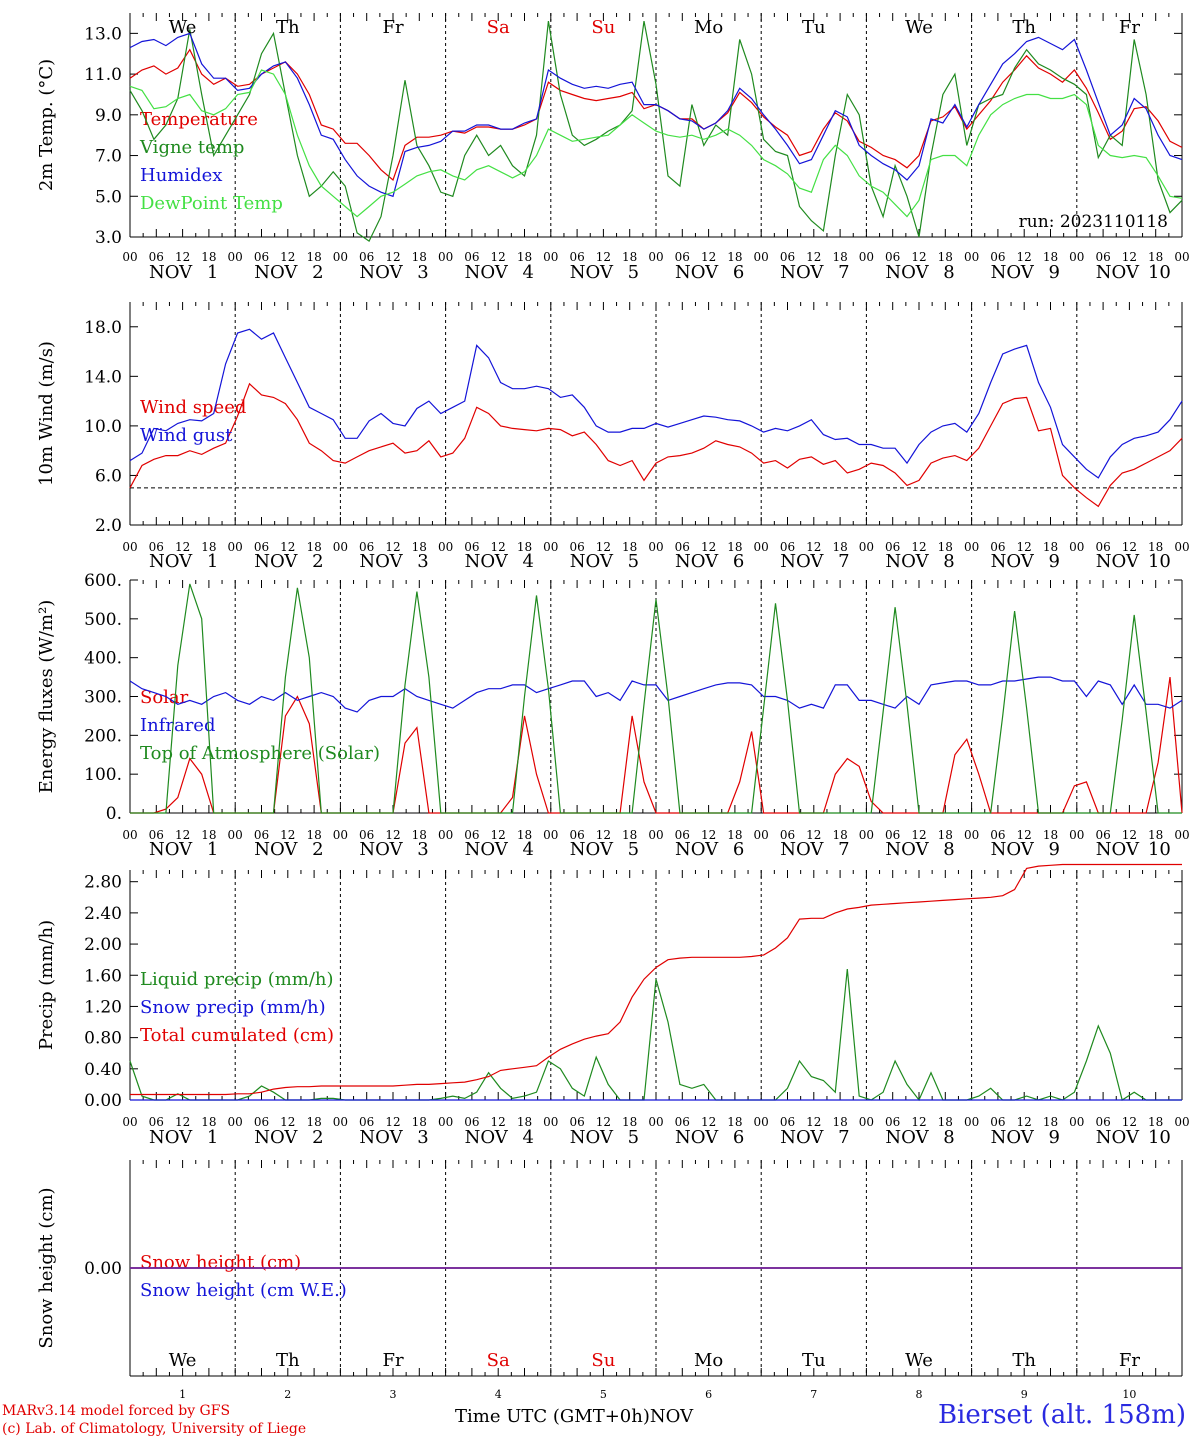 This screenshot has width=1194, height=1440. Describe the element at coordinates (498, 1394) in the screenshot. I see `date-number-bottom: 4` at that location.